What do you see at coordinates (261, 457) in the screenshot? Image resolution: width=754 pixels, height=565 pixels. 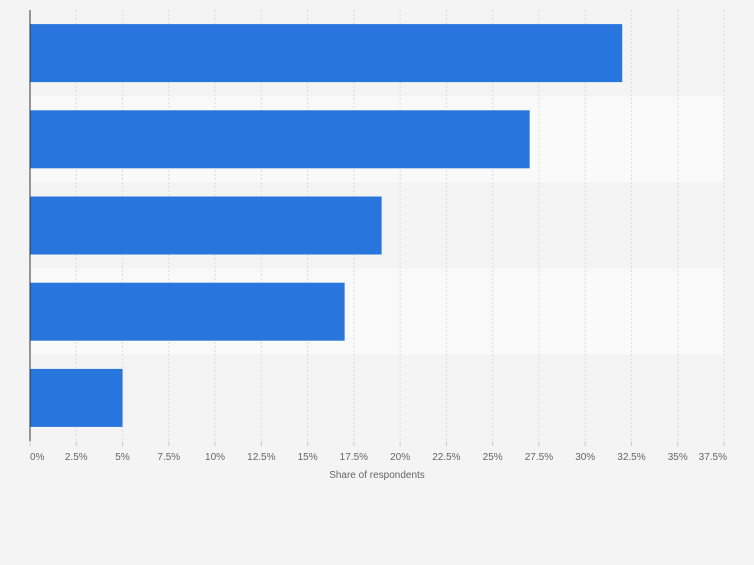 I see `x-tick-label: 12.5%` at bounding box center [261, 457].